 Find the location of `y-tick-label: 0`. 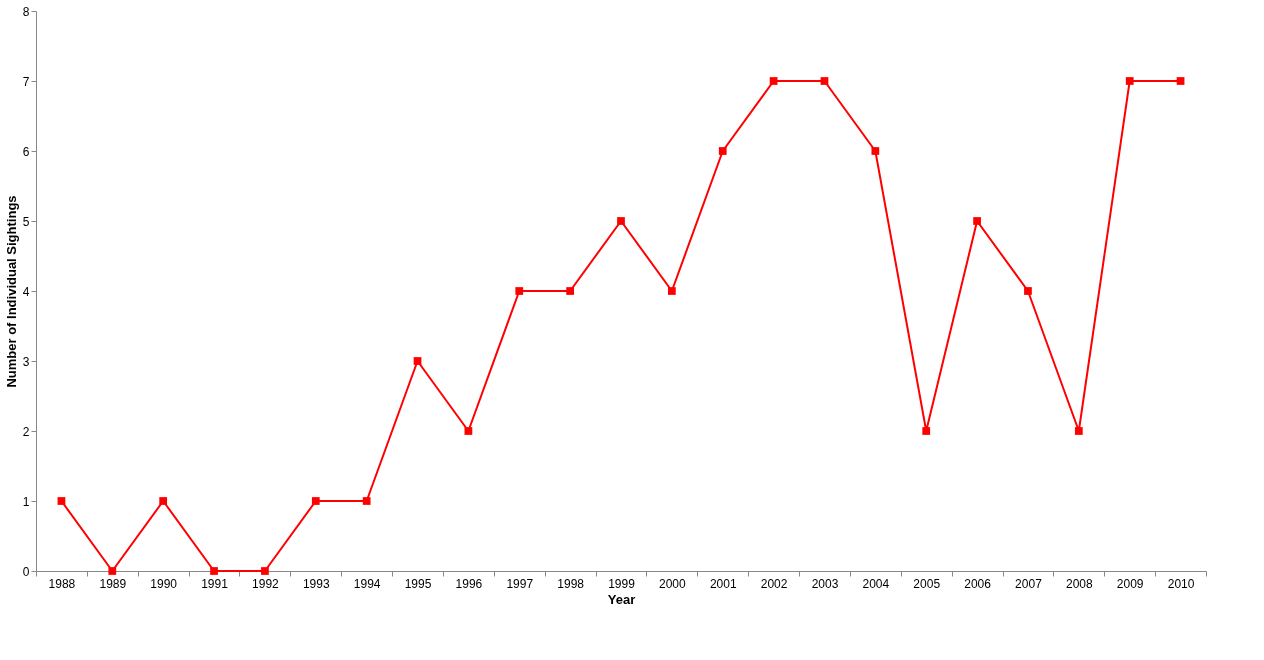

y-tick-label: 0 is located at coordinates (26, 571).